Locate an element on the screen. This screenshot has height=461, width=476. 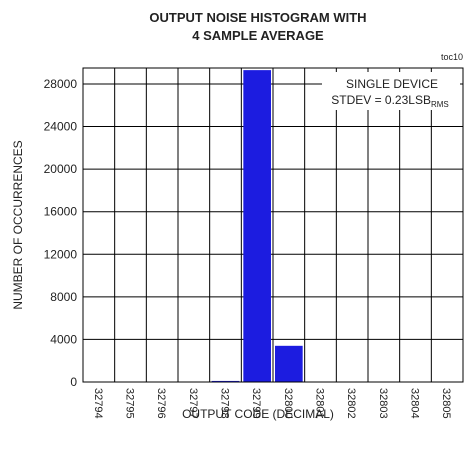
x-tick-label: 32800 is located at coordinates (288, 403).